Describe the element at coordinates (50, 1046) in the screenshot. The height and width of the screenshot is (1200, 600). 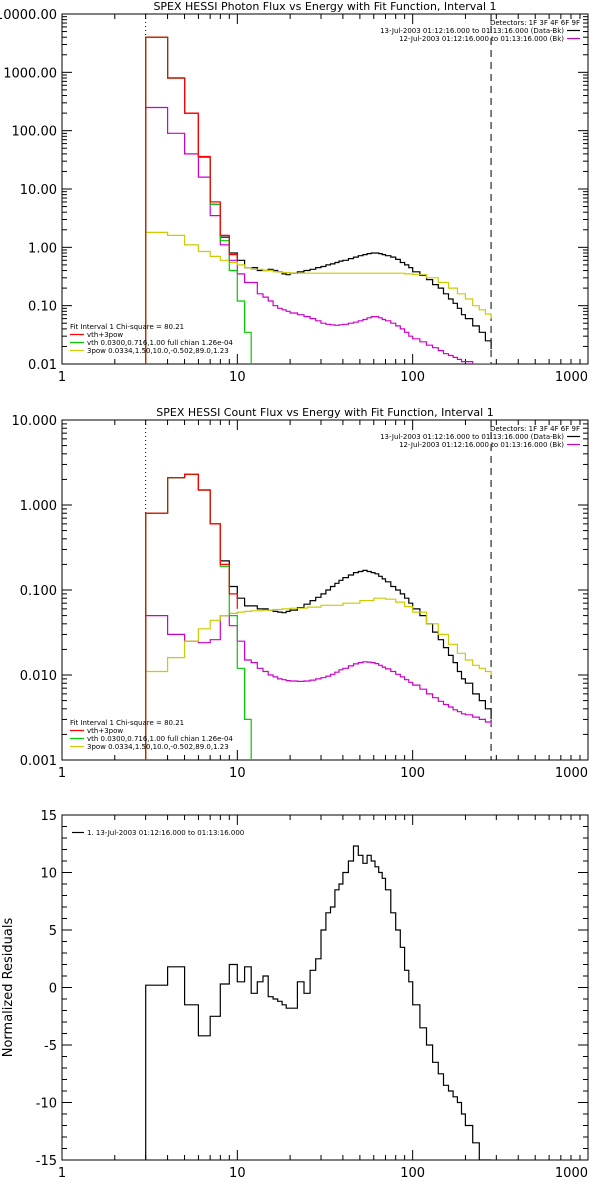
I see `y-tick-label: -5` at that location.